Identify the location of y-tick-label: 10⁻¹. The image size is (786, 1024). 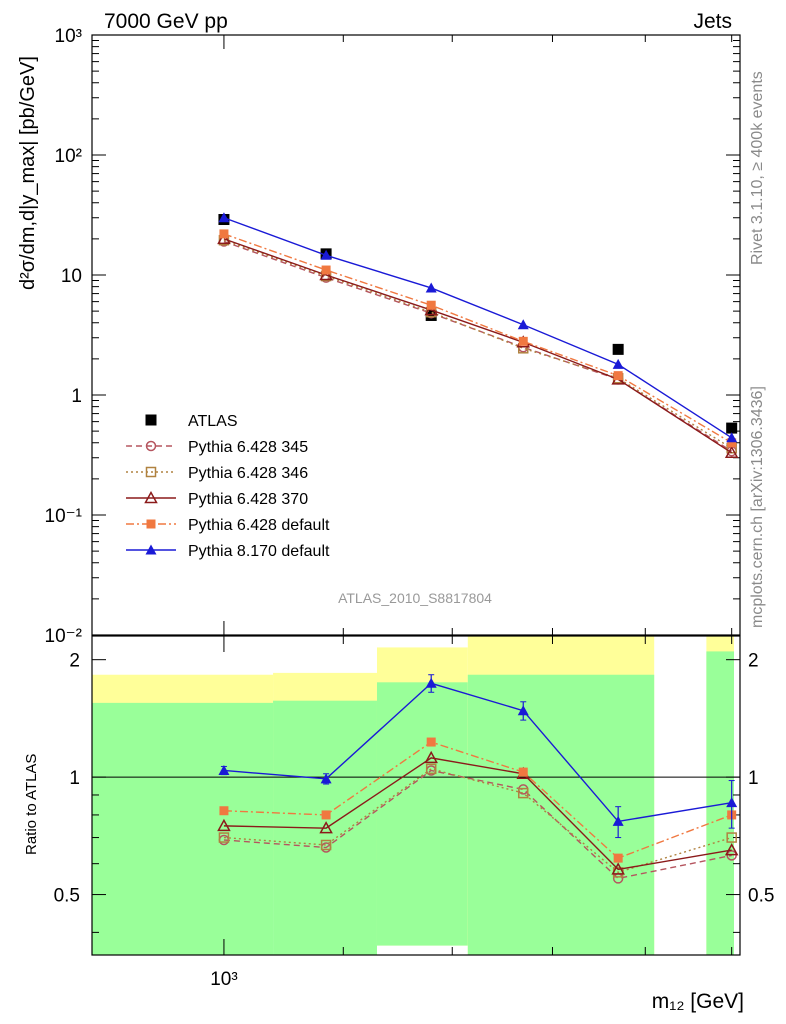
(64, 516).